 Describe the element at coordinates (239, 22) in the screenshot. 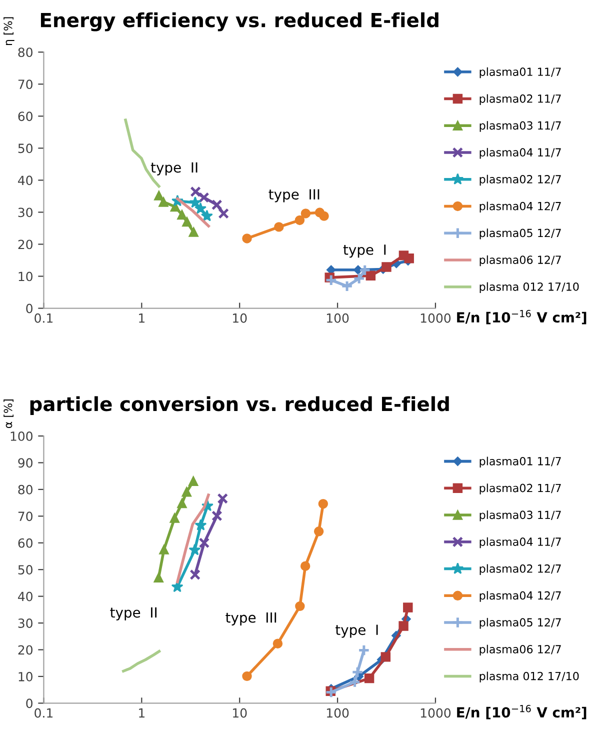

I see `chart-title: Energy efficiency vs. reduced E-field` at that location.